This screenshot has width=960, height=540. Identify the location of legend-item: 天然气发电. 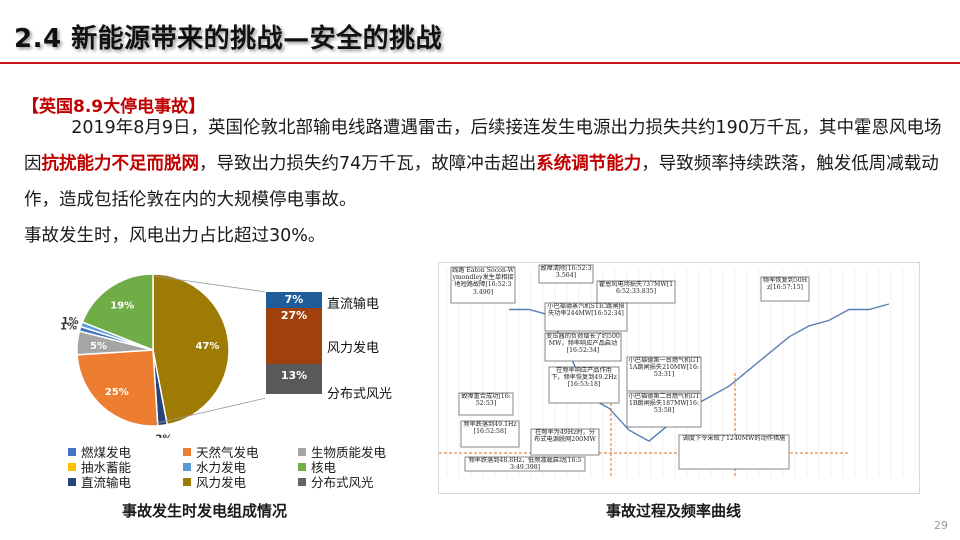
(221, 451).